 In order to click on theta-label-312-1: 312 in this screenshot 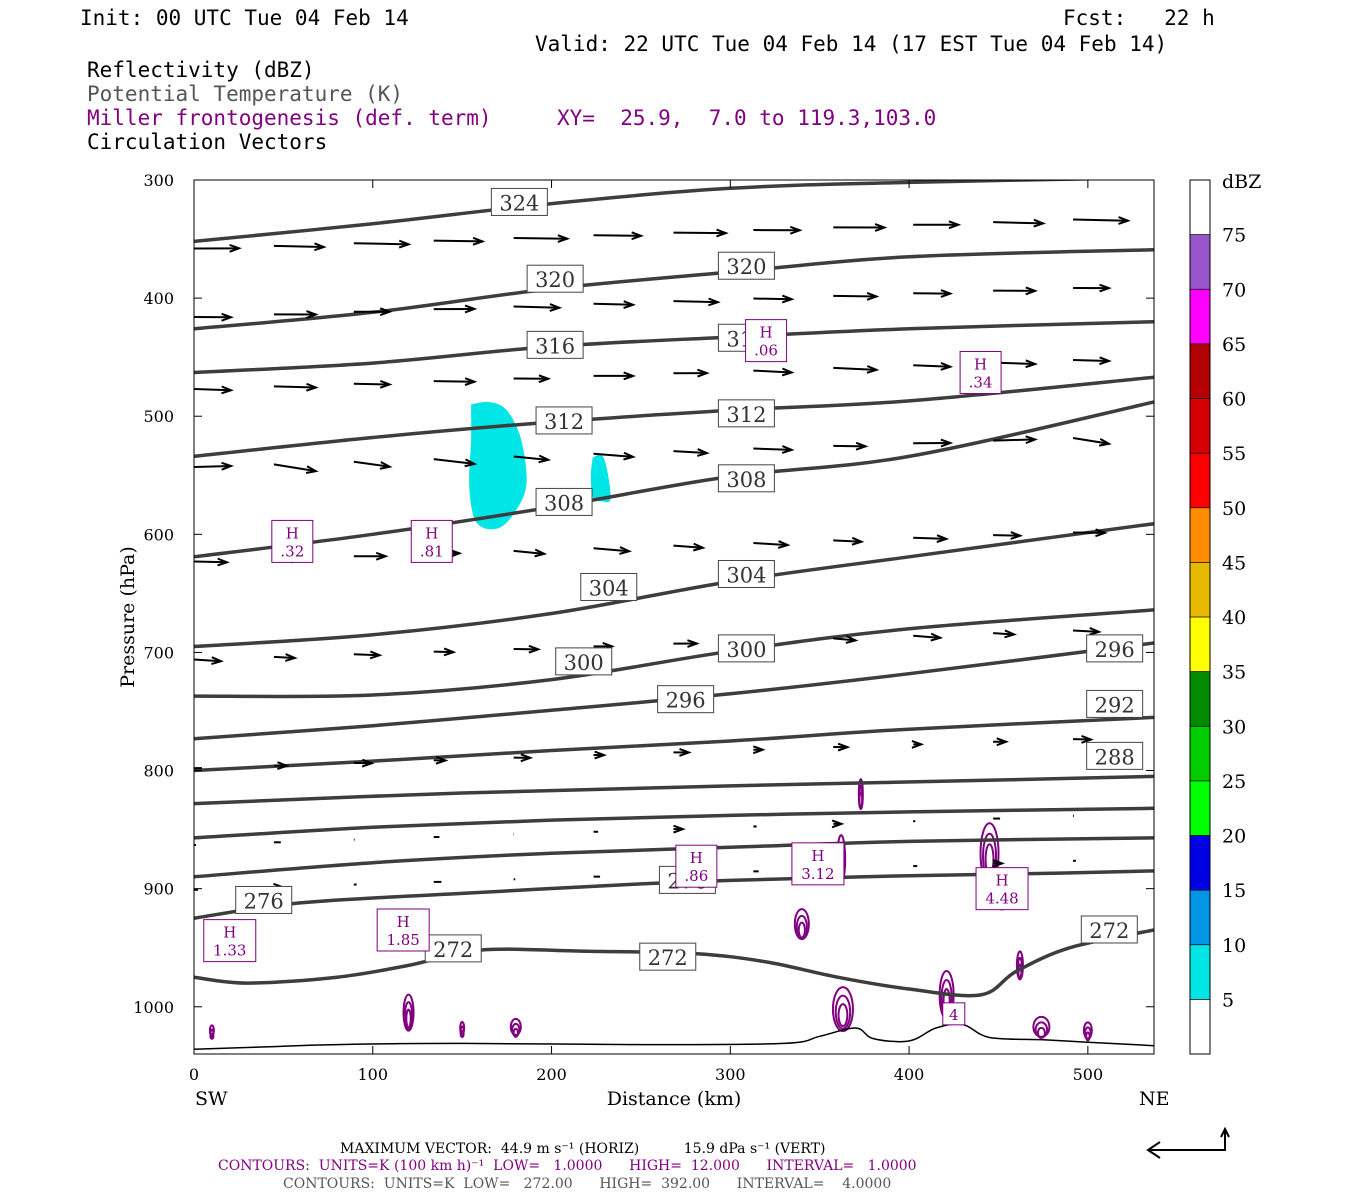, I will do `click(564, 420)`.